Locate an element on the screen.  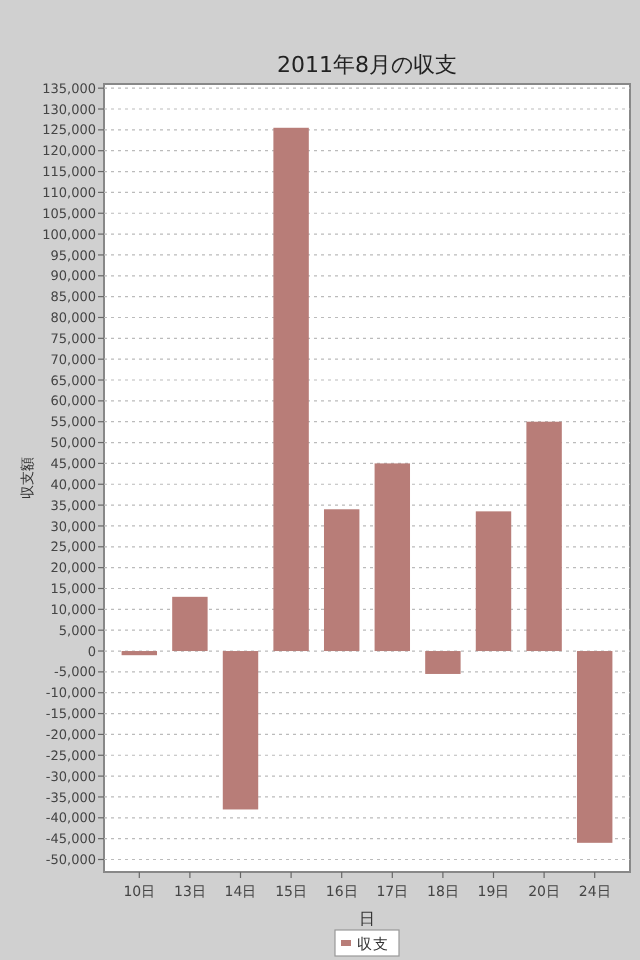
chart-title: 2011年8月の収支 is located at coordinates (367, 65).